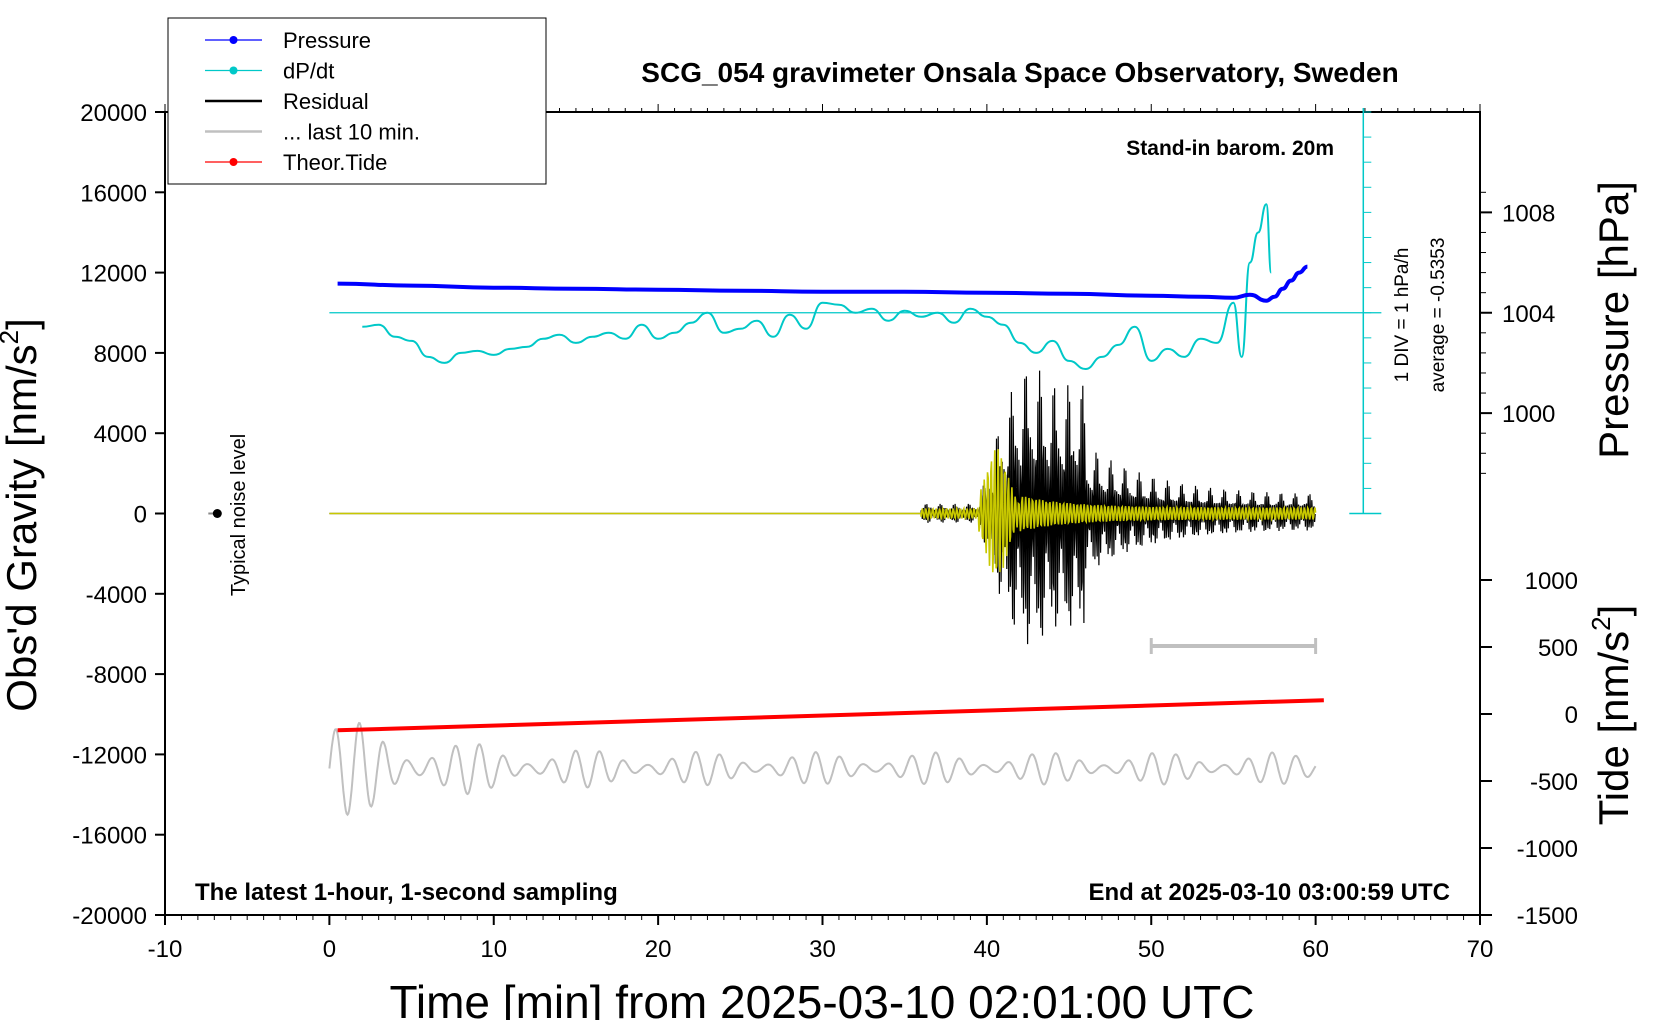 This screenshot has height=1020, width=1660. Describe the element at coordinates (120, 354) in the screenshot. I see `y-tick-label: 8000` at that location.